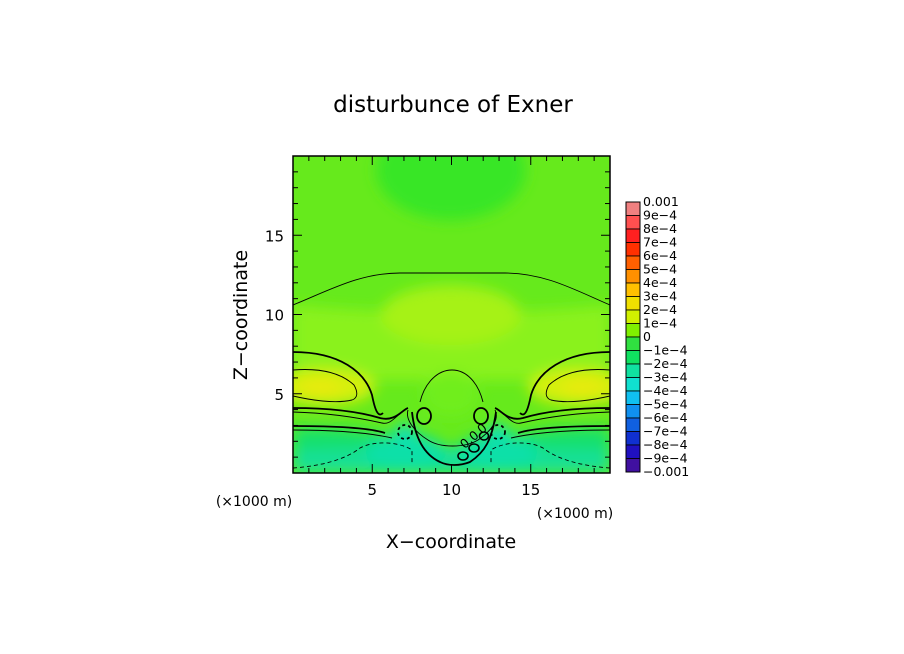 The height and width of the screenshot is (654, 904). Describe the element at coordinates (665, 458) in the screenshot. I see `colorbar-label: −9e−4` at that location.